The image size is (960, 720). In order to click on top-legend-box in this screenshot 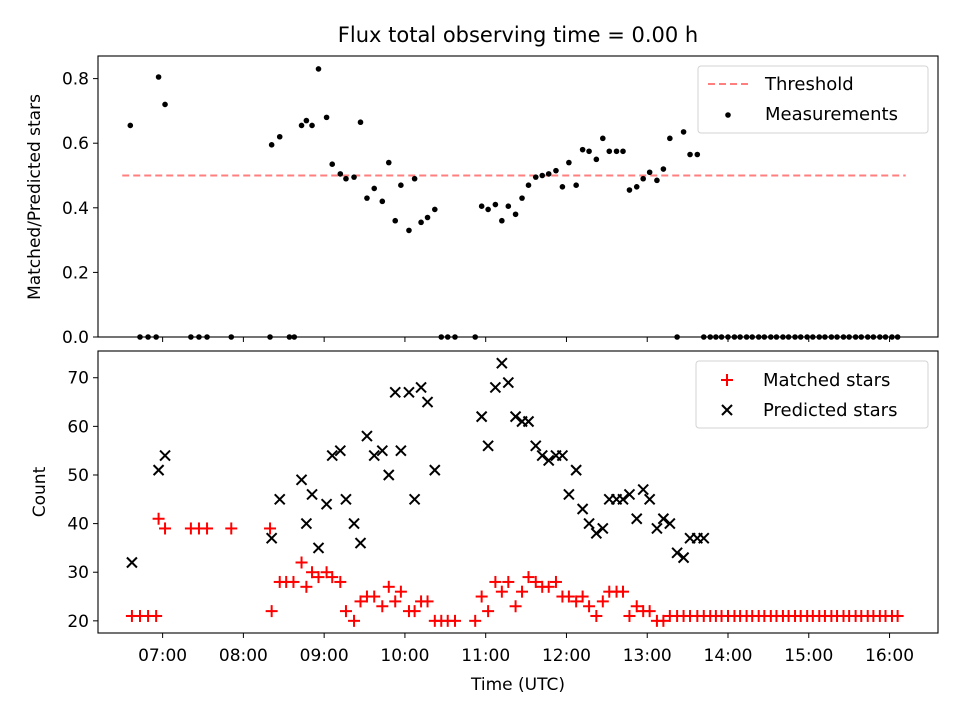, I will do `click(813, 99)`.